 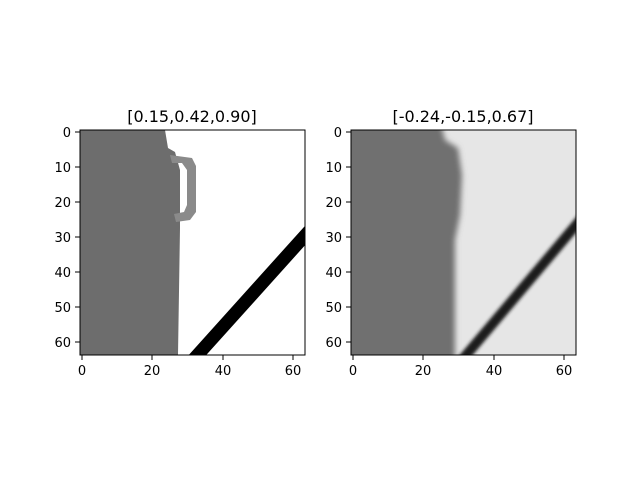 I want to click on hook-shape, so click(x=183, y=188).